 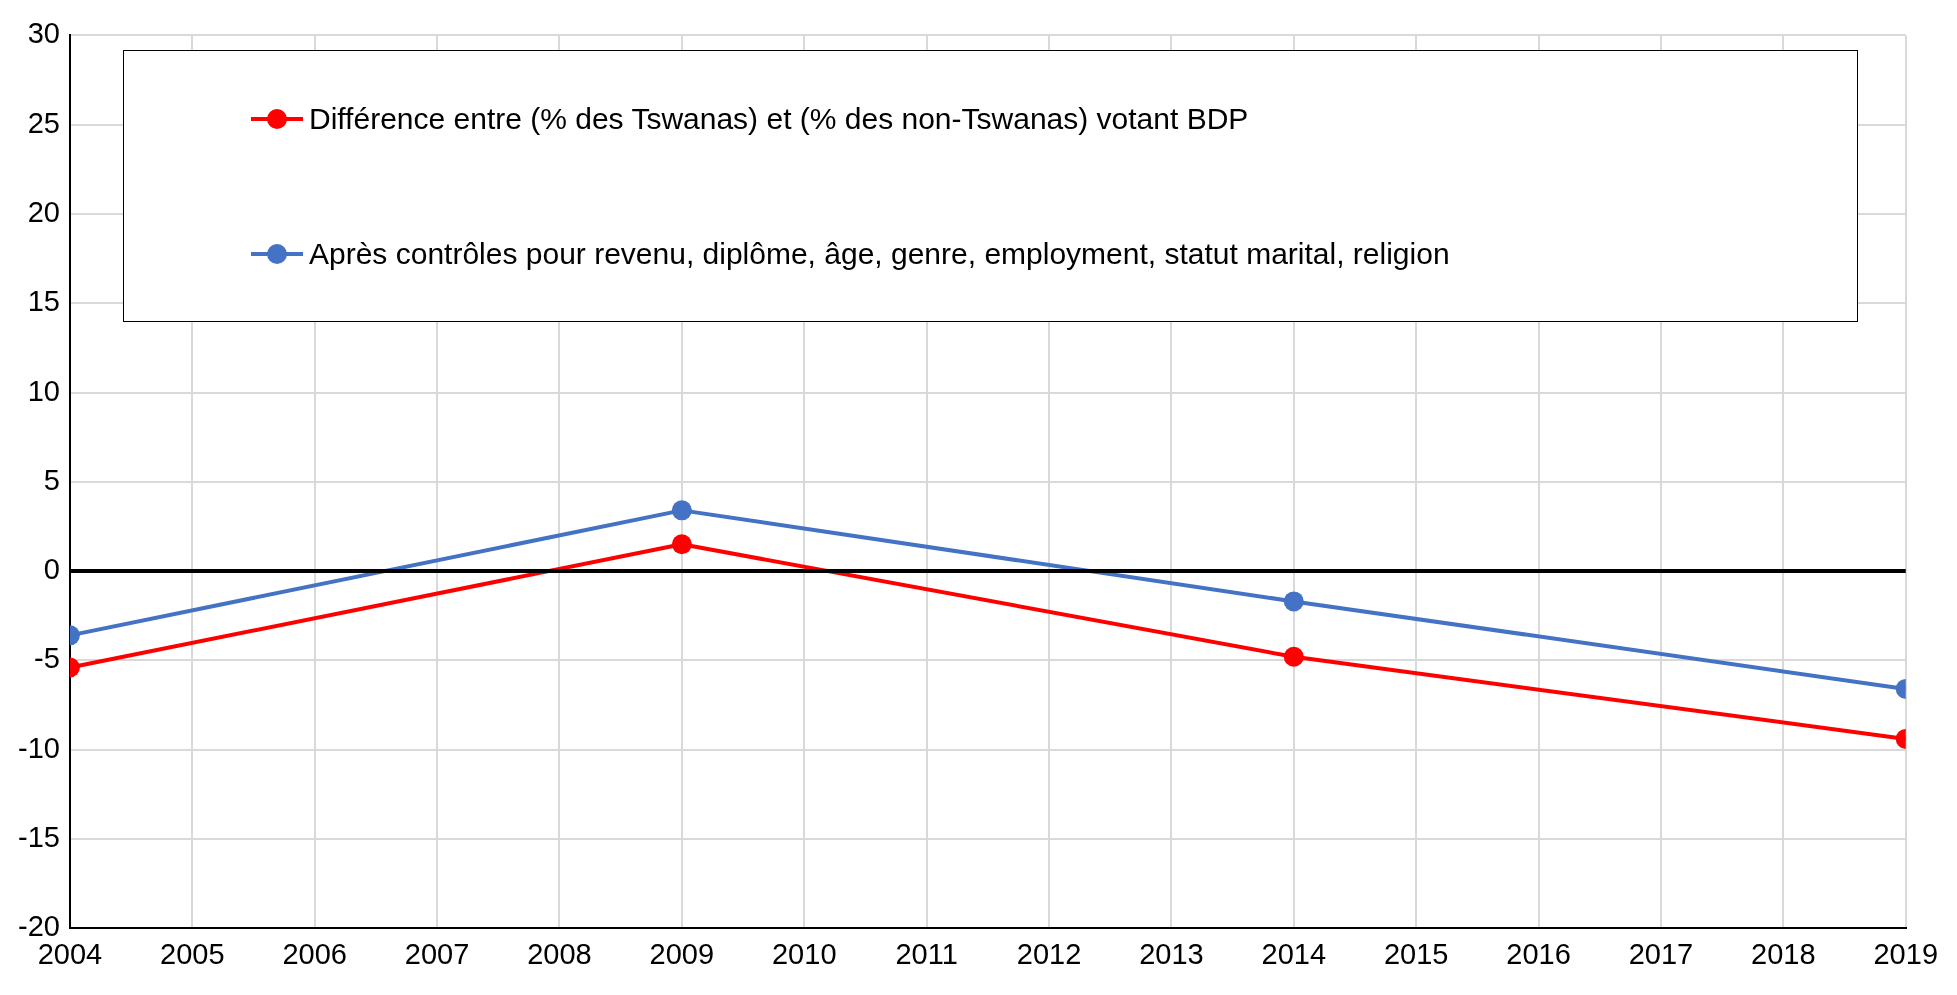 I want to click on y-tick-label: 25, so click(x=43, y=122).